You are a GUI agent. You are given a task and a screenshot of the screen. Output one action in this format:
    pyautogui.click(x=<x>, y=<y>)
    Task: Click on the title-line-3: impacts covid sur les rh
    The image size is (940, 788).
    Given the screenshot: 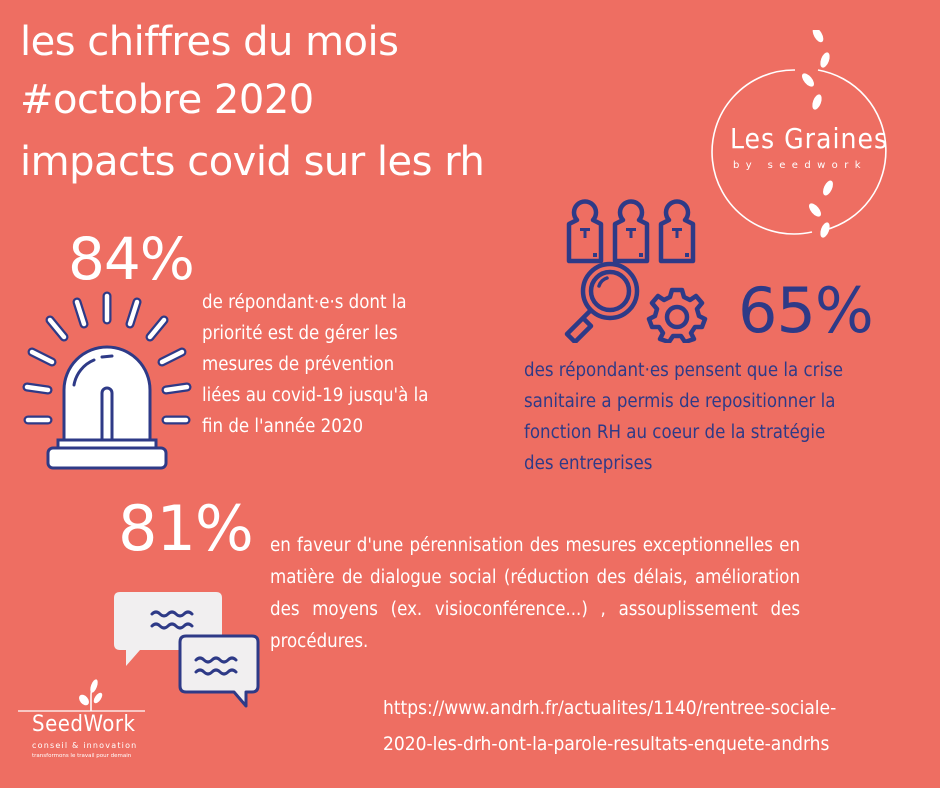 What is the action you would take?
    pyautogui.click(x=252, y=162)
    